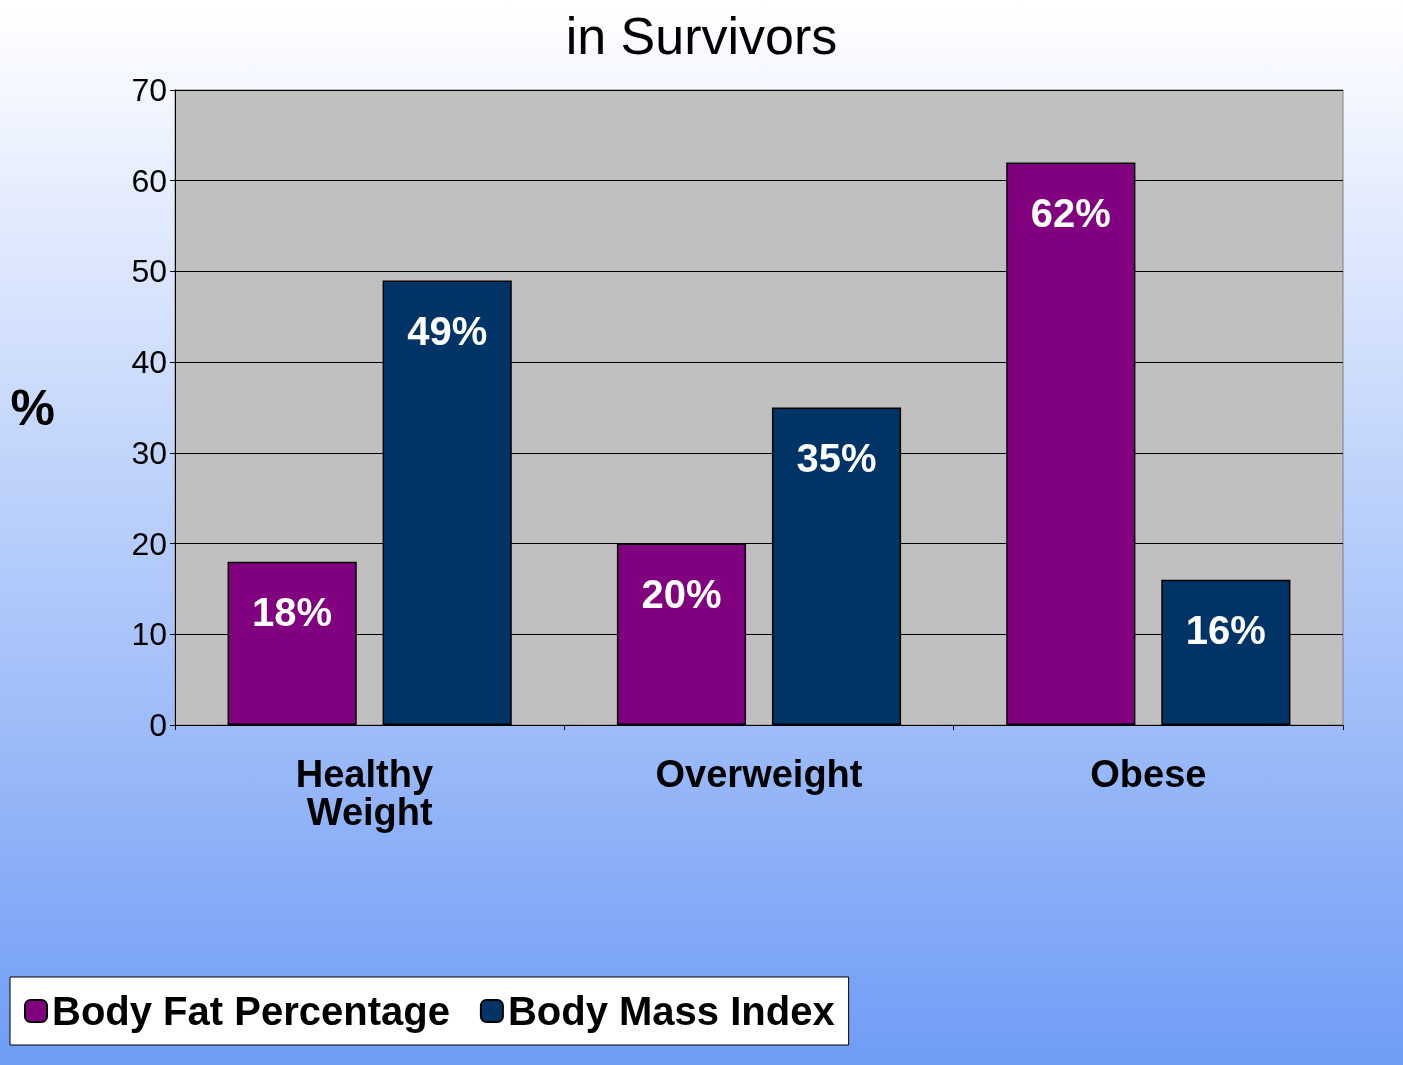 Image resolution: width=1403 pixels, height=1065 pixels. Describe the element at coordinates (149, 634) in the screenshot. I see `y-tick-label: 10` at that location.